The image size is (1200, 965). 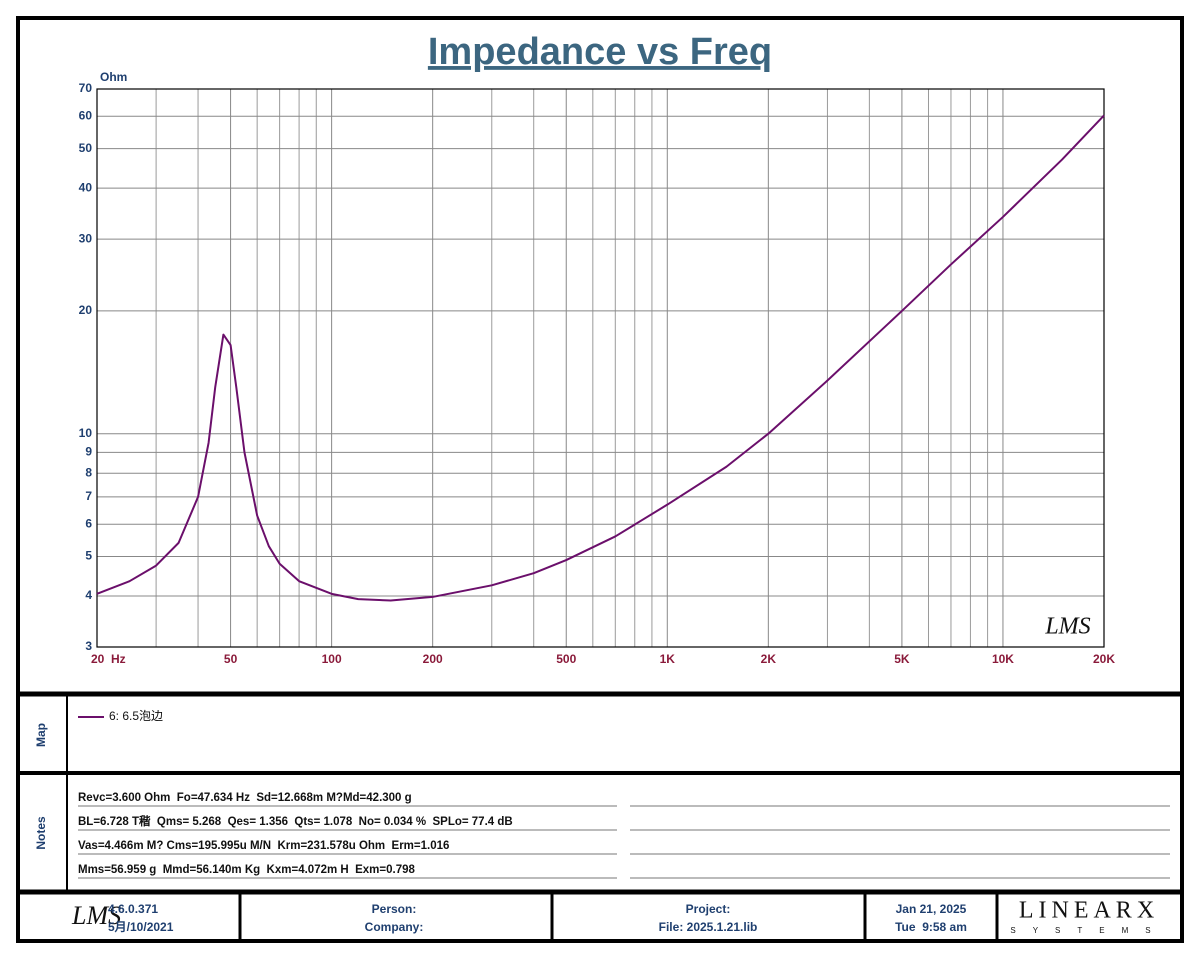 What do you see at coordinates (1088, 930) in the screenshot?
I see `brand-sub: SYSTEMS` at bounding box center [1088, 930].